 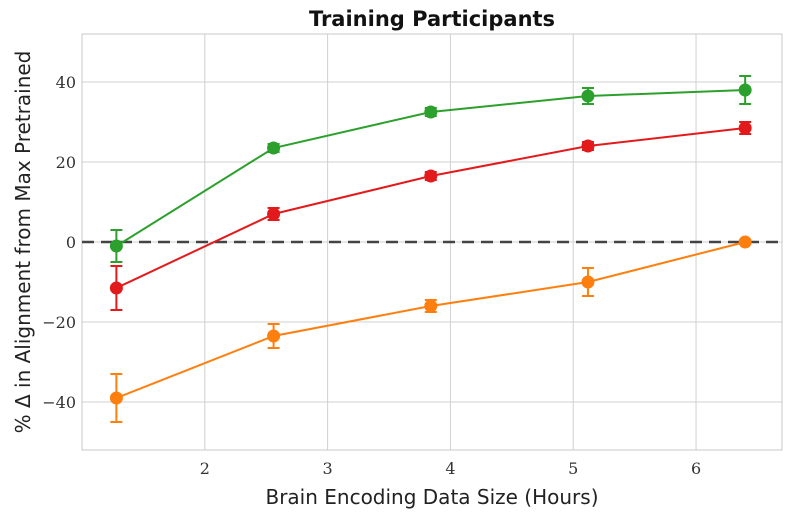 I want to click on y-ticks: −40 −20 0 20 40, so click(x=59, y=242).